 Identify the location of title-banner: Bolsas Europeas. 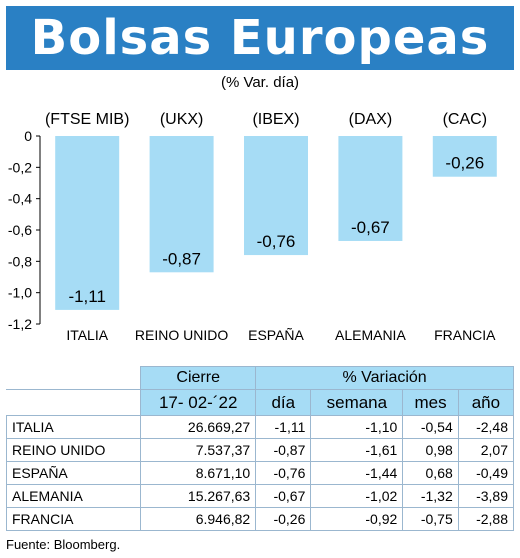
(260, 38).